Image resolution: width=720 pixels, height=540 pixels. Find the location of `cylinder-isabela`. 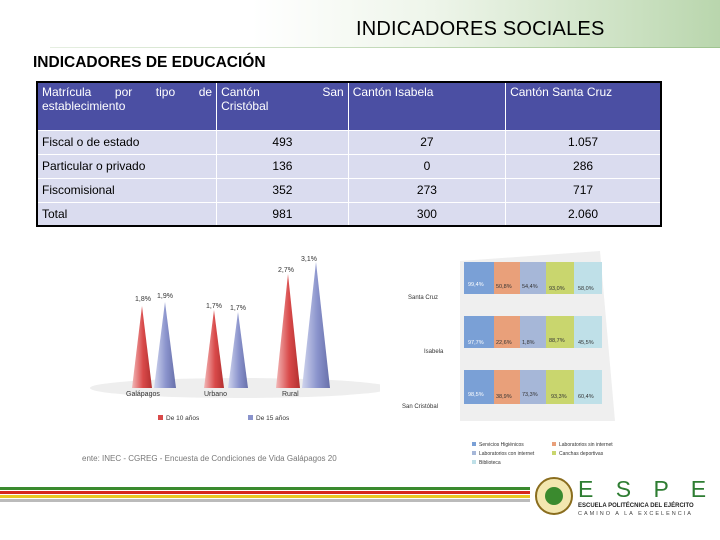

cylinder-isabela is located at coordinates (533, 332).